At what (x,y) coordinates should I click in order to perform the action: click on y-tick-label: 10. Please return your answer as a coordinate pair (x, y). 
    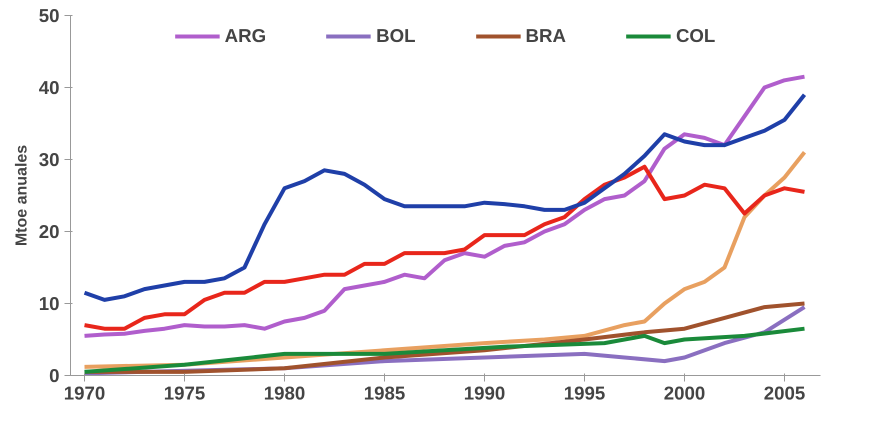
    Looking at the image, I should click on (49, 303).